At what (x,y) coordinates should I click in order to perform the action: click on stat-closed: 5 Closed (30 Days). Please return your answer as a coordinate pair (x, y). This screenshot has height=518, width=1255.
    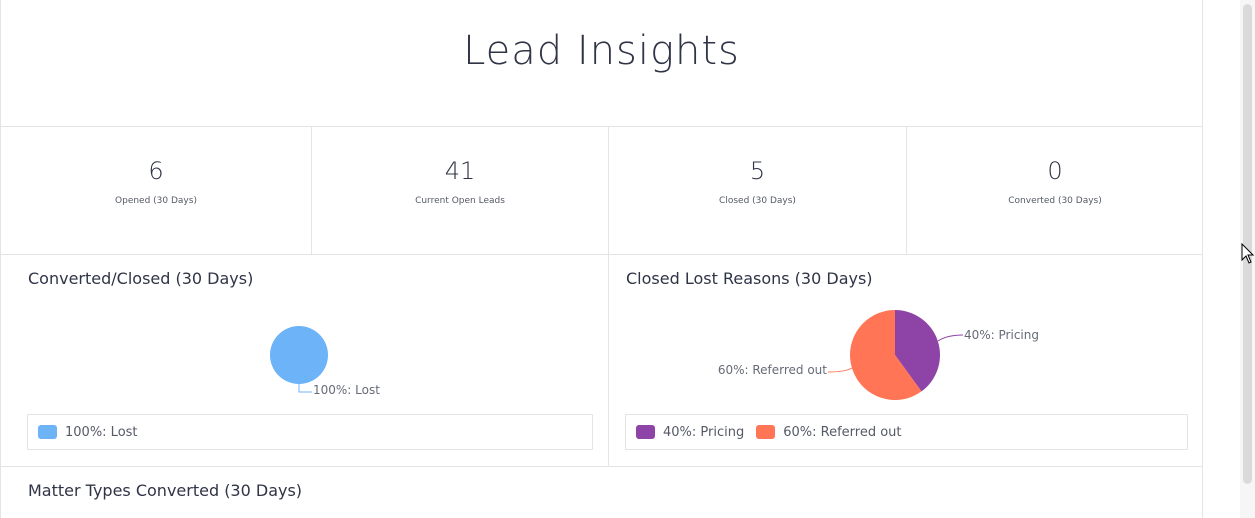
    Looking at the image, I should click on (757, 190).